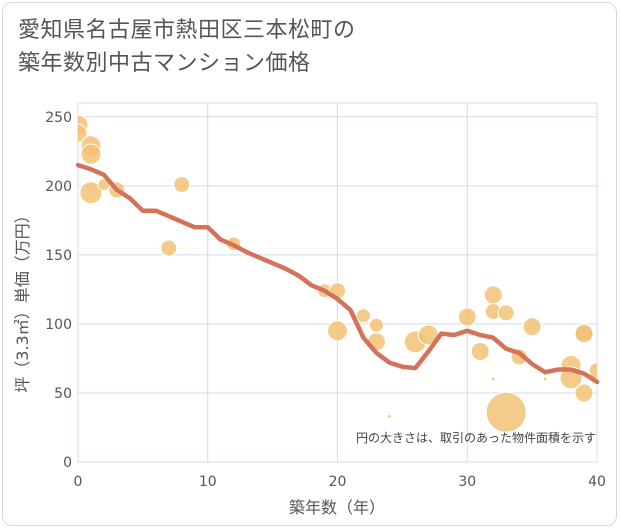 The height and width of the screenshot is (530, 621). What do you see at coordinates (187, 47) in the screenshot?
I see `chart-title: 愛知県名古屋市熱田区三本松町の 築年数別中古マンション価格` at bounding box center [187, 47].